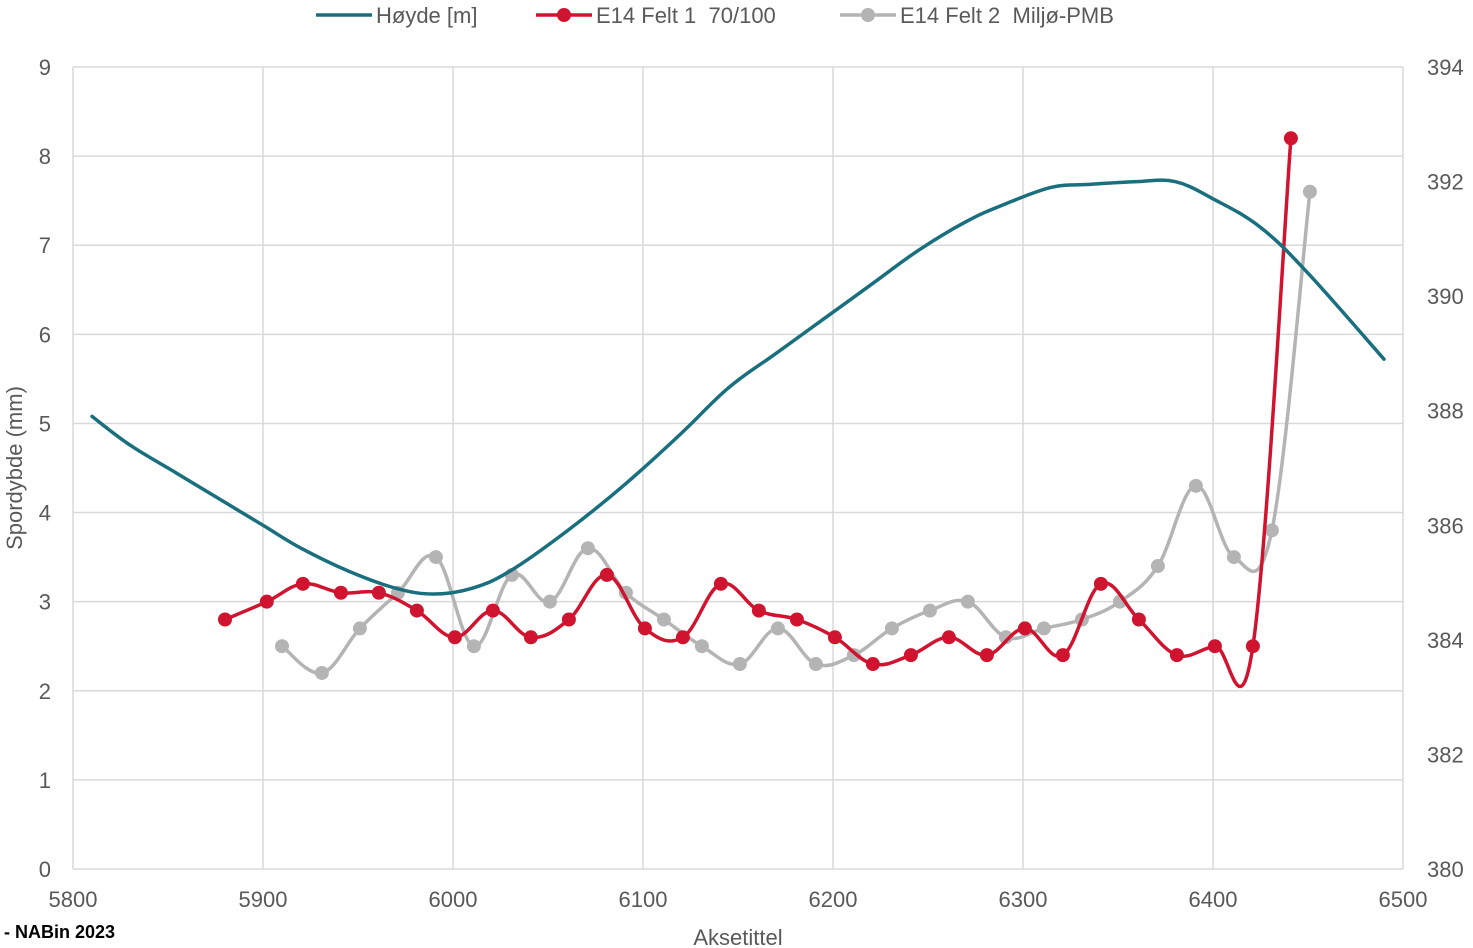  I want to click on legend-label: Høyde [m], so click(426, 15).